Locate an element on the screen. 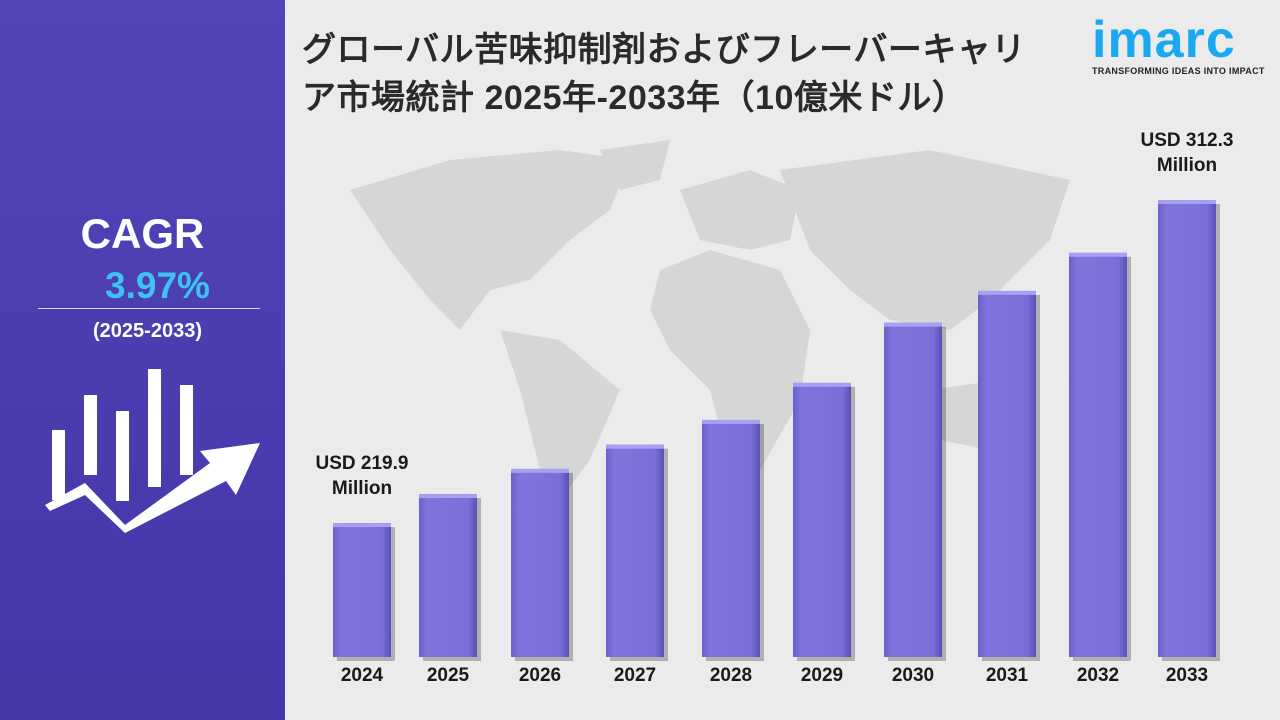  x-tick-label: 2024 is located at coordinates (362, 675).